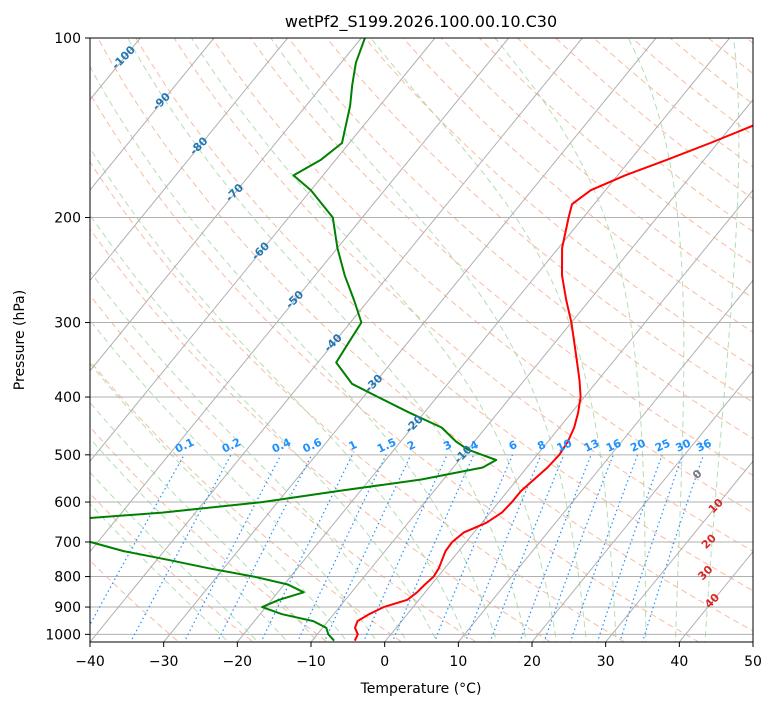 The width and height of the screenshot is (775, 708). What do you see at coordinates (123, 57) in the screenshot?
I see `isotherm-label: -100` at bounding box center [123, 57].